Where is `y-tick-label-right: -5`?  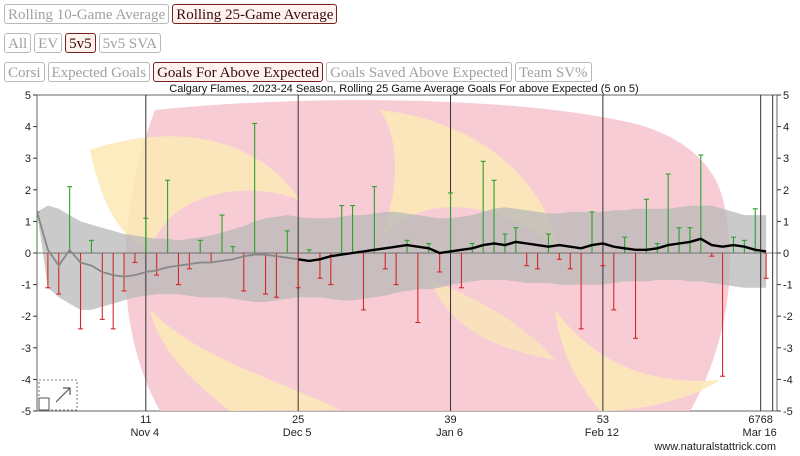
y-tick-label-right: -5 is located at coordinates (788, 412).